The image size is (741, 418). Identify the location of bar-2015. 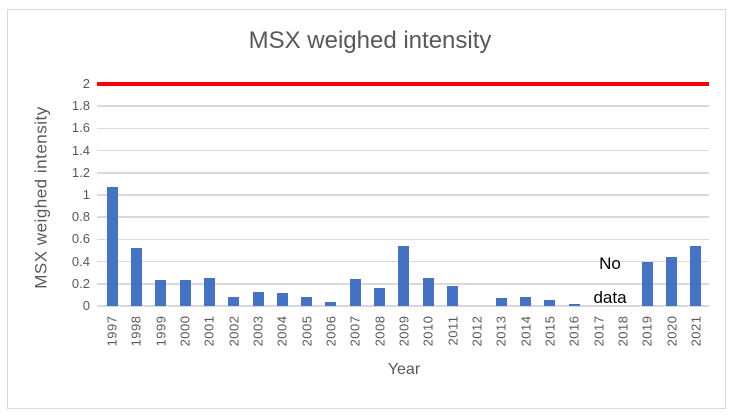
(550, 303).